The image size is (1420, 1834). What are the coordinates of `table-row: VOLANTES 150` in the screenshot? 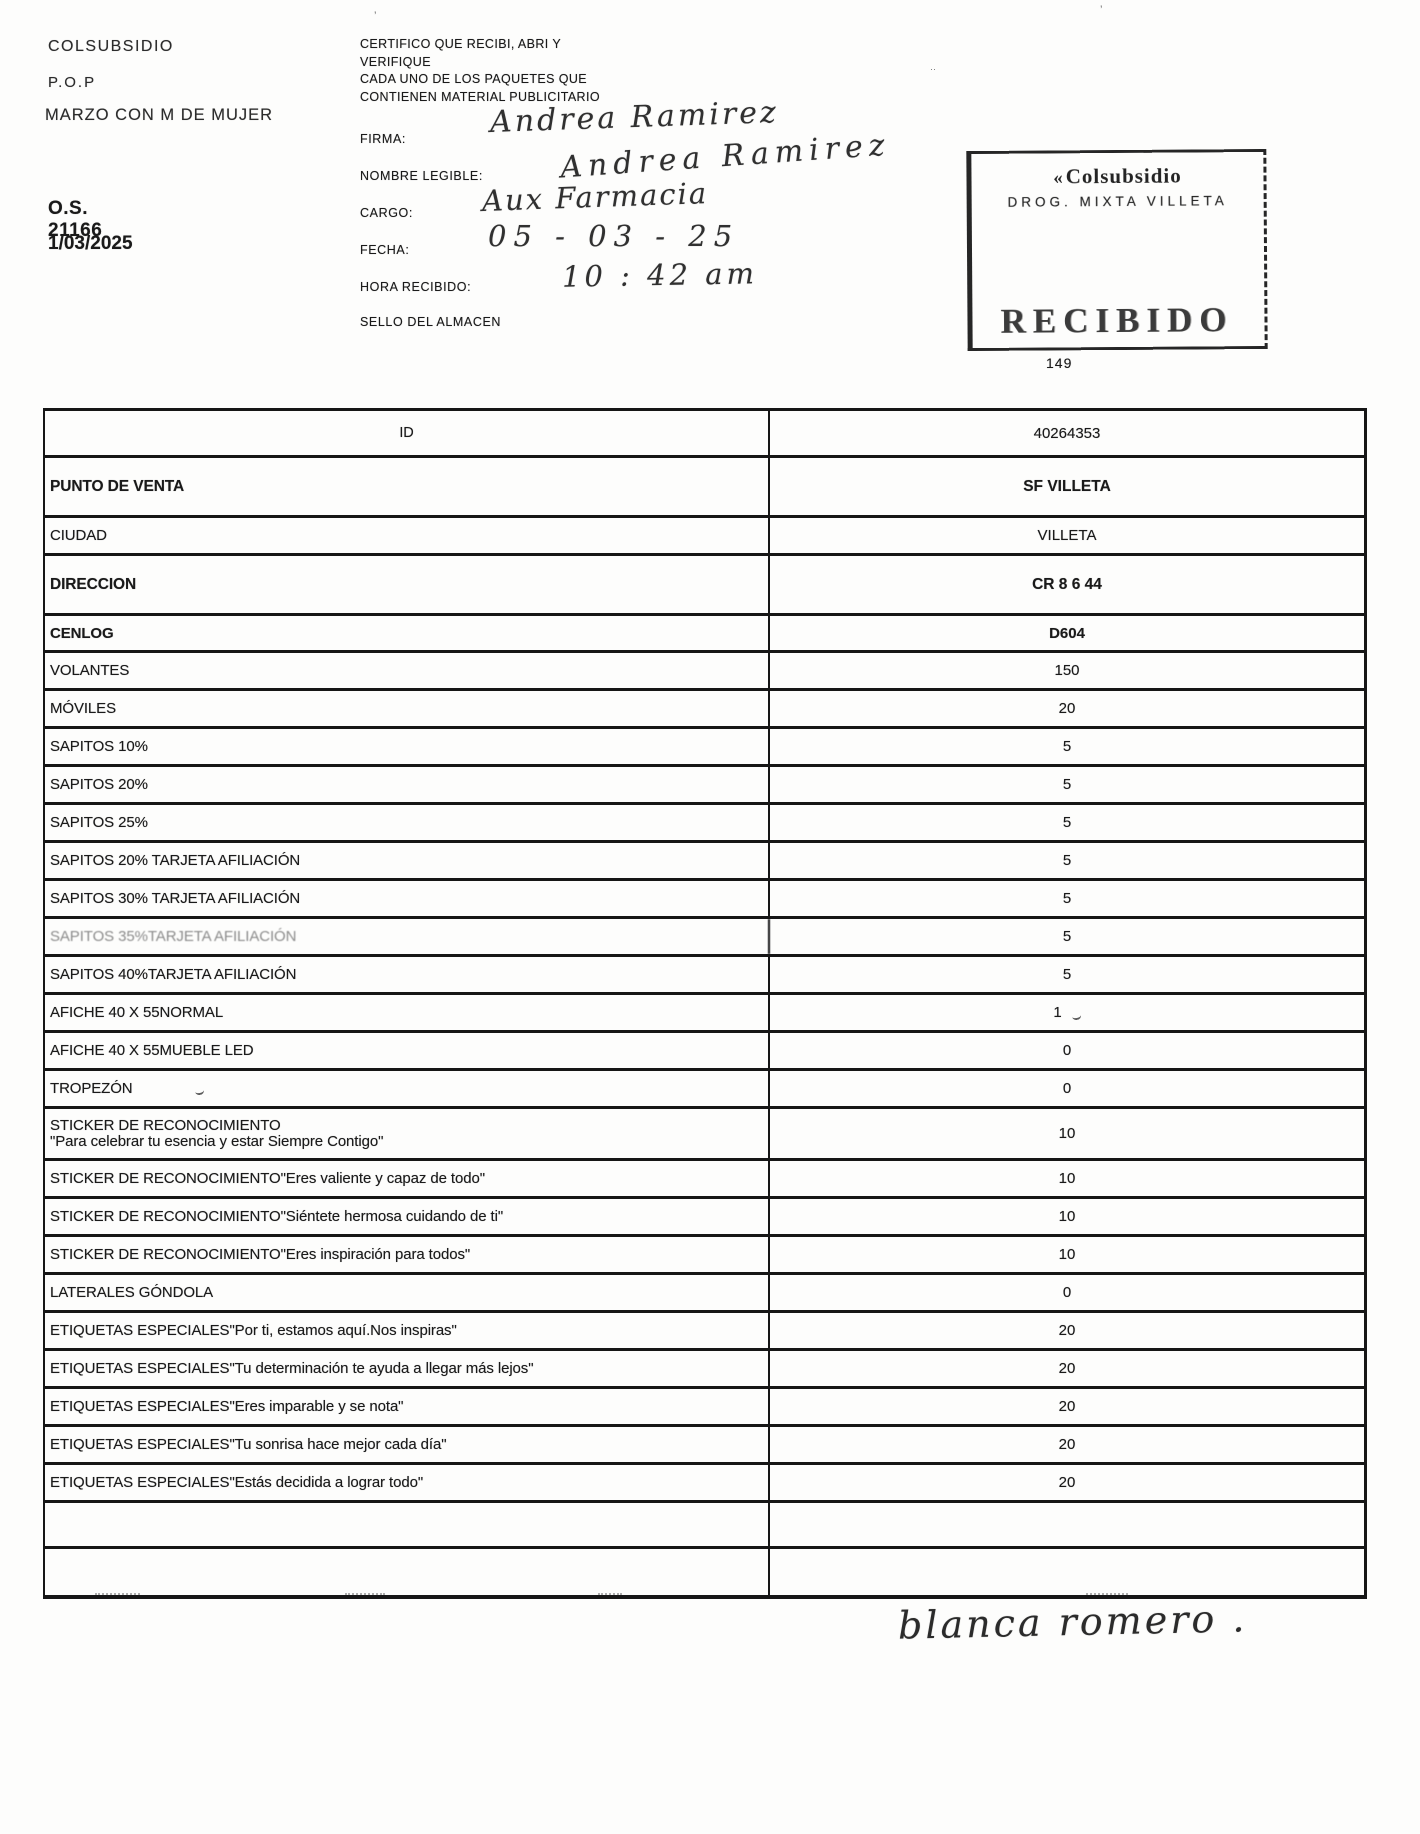 It's located at (704, 672).